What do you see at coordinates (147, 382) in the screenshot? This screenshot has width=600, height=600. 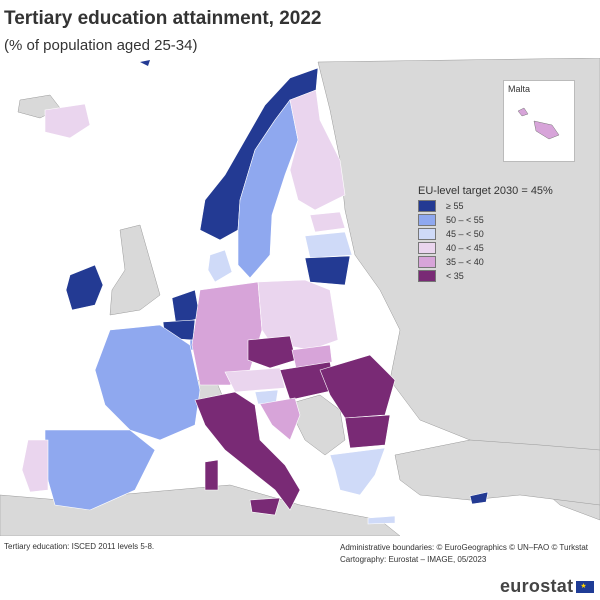 I see `country-france` at bounding box center [147, 382].